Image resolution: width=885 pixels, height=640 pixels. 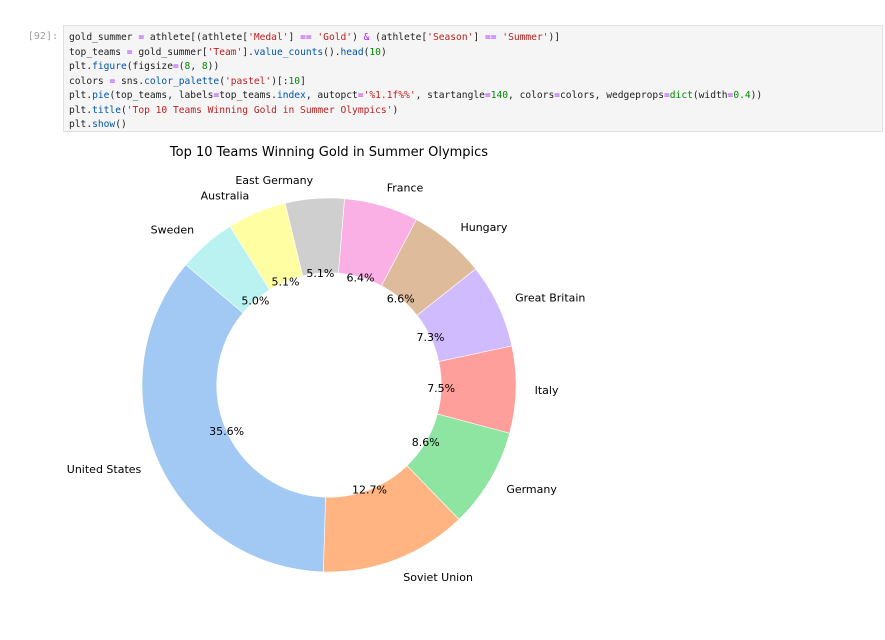 I want to click on slice-label: Great Britain, so click(x=550, y=297).